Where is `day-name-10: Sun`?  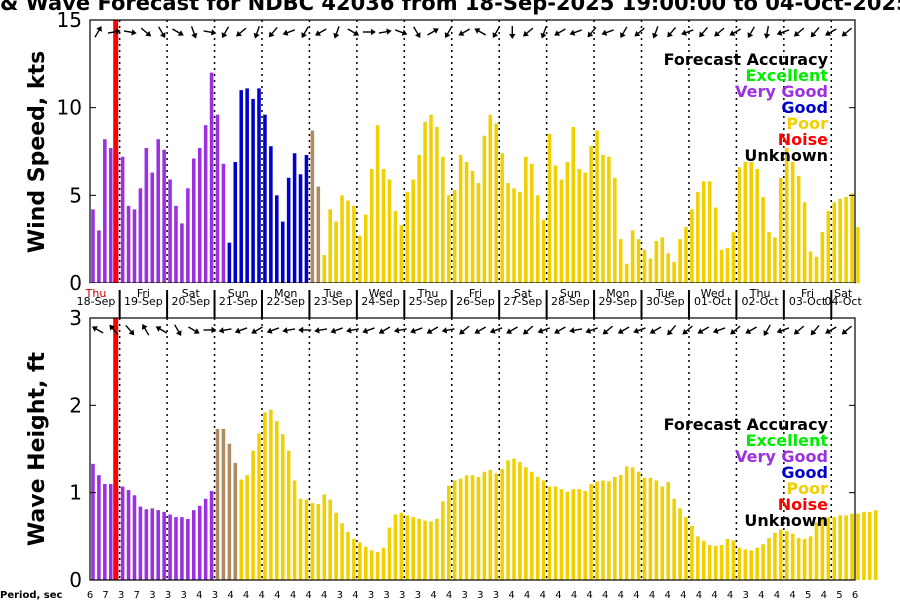
day-name-10: Sun is located at coordinates (570, 293).